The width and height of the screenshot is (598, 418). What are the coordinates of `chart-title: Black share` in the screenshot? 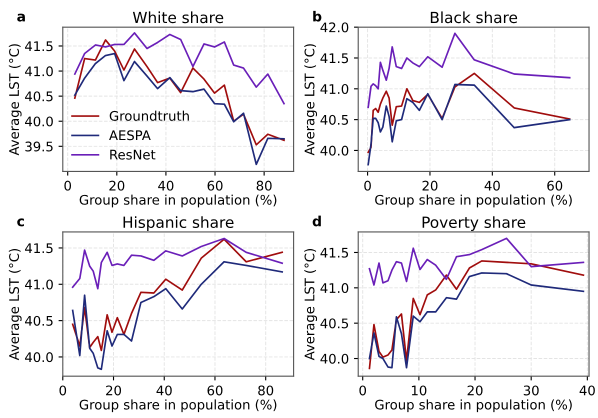 It's located at (474, 17).